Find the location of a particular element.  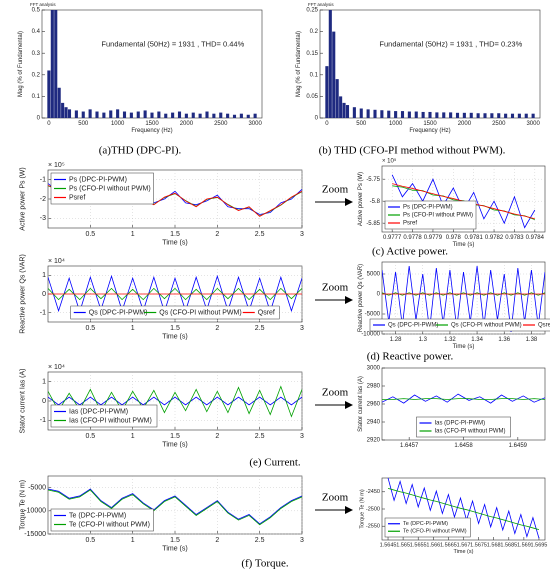

x-tick-label: 1.5 is located at coordinates (175, 436).